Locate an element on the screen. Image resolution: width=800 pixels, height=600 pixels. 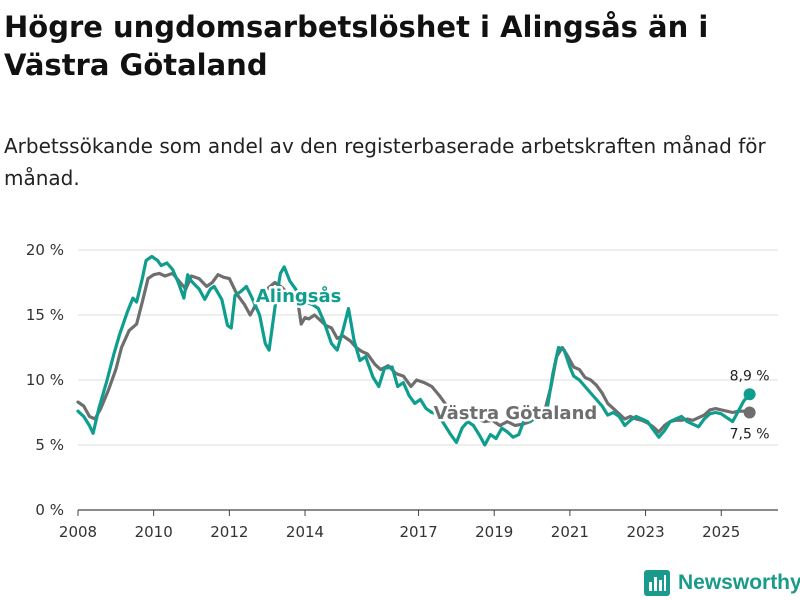
y-tick-label: 15 % is located at coordinates (45, 315).